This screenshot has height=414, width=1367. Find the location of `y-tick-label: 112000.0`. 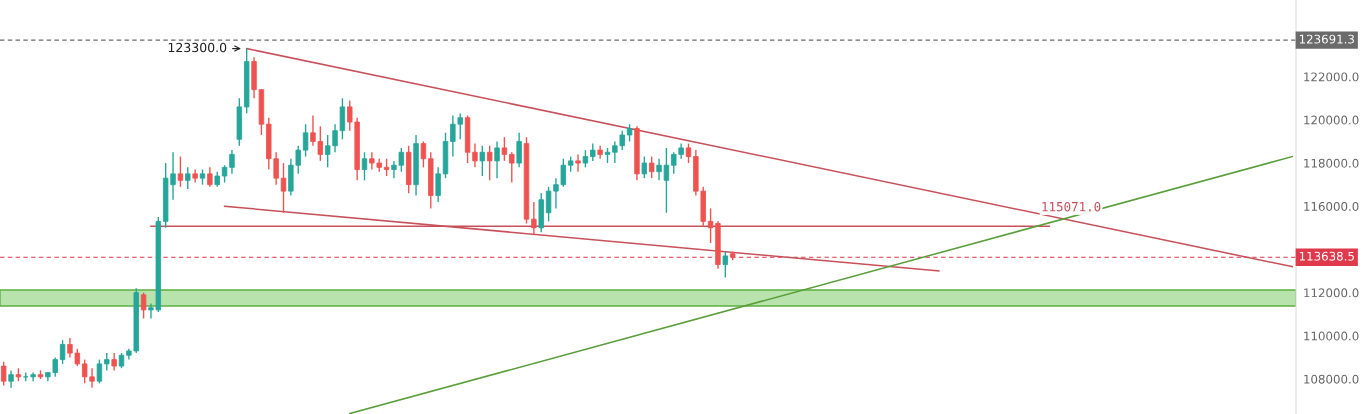

y-tick-label: 112000.0 is located at coordinates (1331, 293).